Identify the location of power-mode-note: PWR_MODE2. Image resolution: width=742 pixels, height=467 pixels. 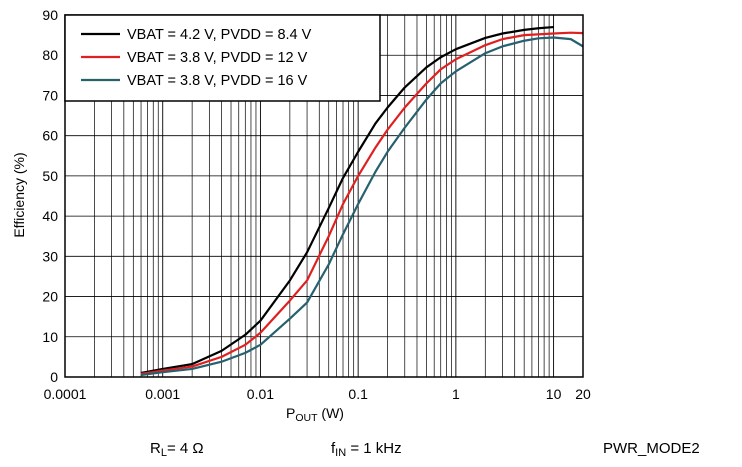
(651, 448).